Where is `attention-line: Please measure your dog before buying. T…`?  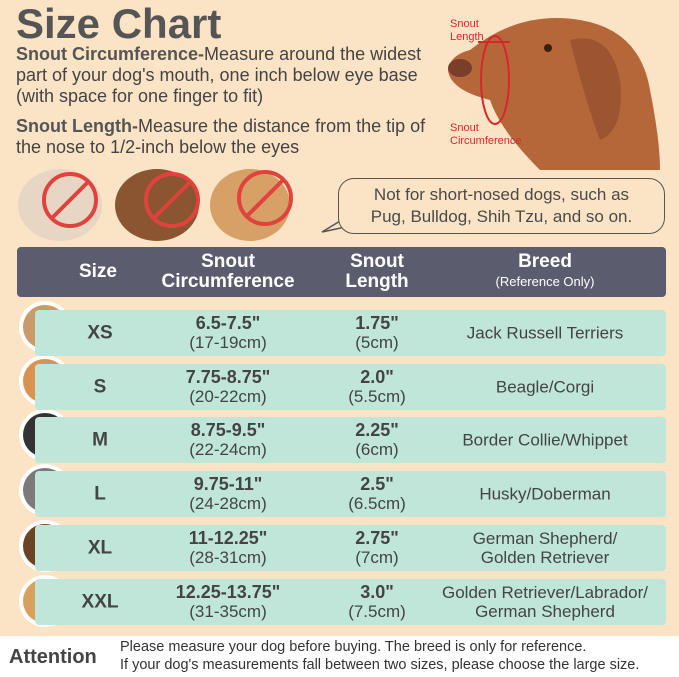
attention-line: Please measure your dog before buying. T… is located at coordinates (353, 647).